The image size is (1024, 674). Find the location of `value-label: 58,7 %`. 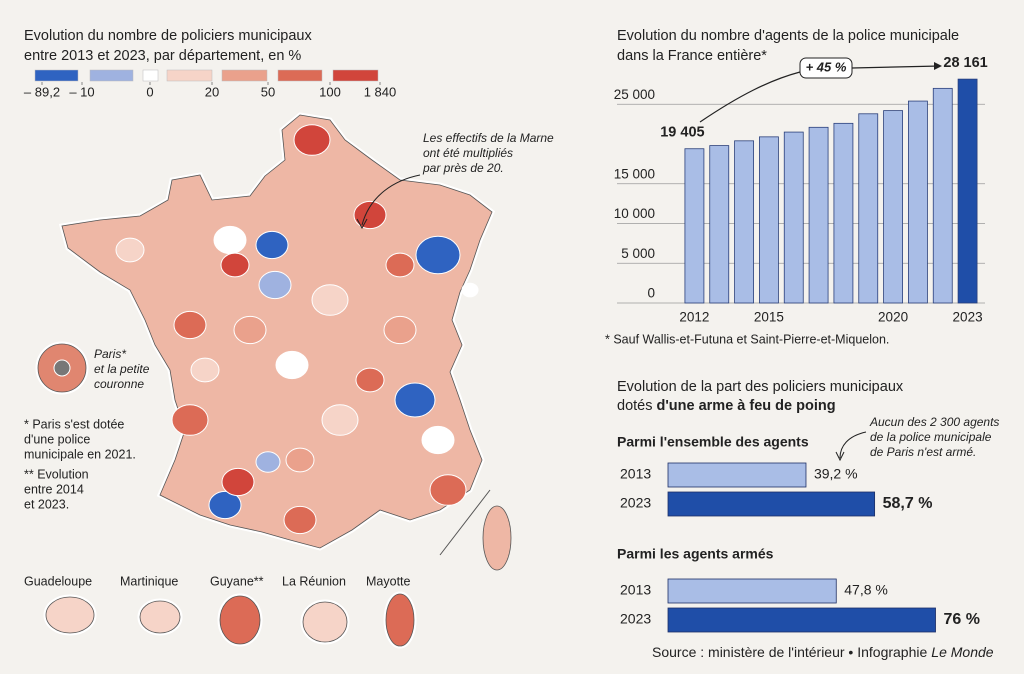

value-label: 58,7 % is located at coordinates (908, 503).